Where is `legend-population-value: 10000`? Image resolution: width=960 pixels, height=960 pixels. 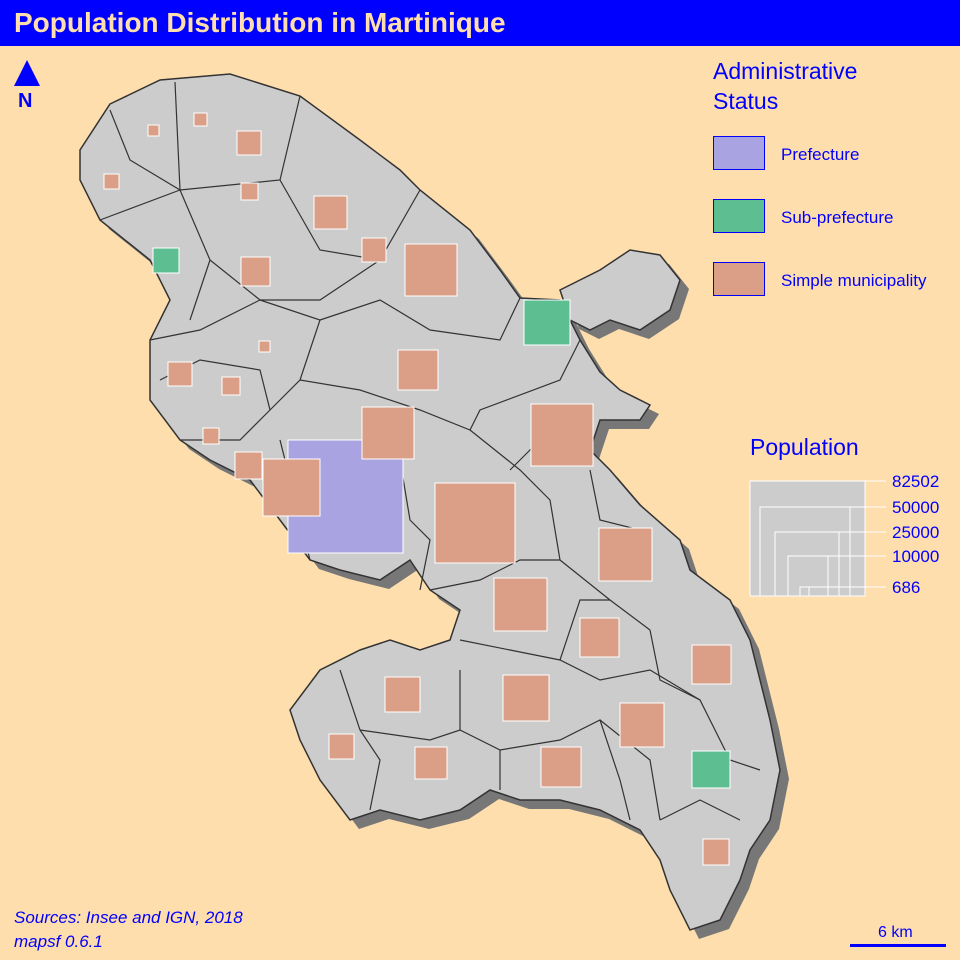
legend-population-value: 10000 is located at coordinates (916, 556).